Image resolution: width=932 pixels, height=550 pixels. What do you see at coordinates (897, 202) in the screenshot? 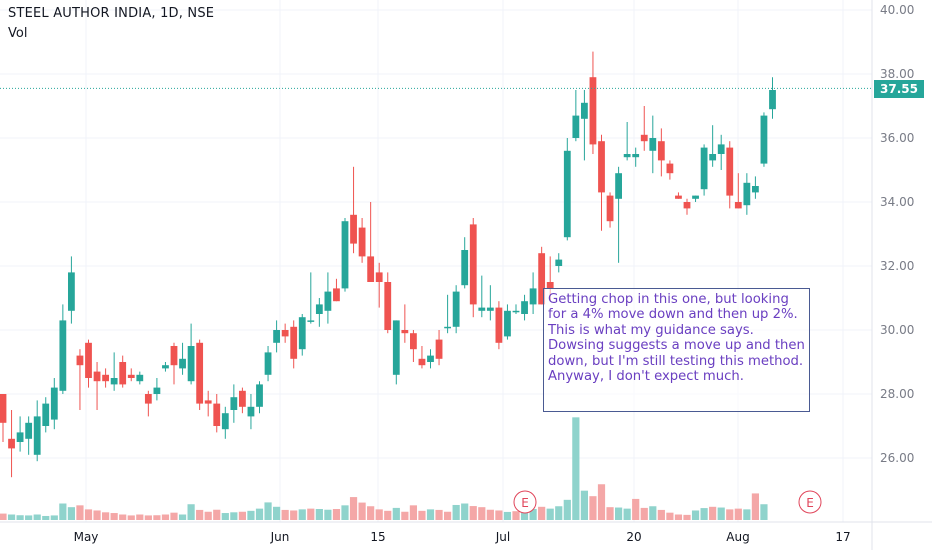
I see `y-tick-label: 34.00` at bounding box center [897, 202].